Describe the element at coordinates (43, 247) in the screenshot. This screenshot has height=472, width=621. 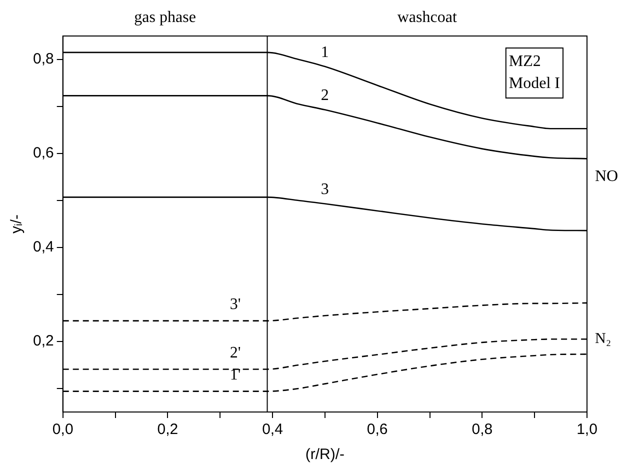
I see `y-tick-label: 0,4` at that location.